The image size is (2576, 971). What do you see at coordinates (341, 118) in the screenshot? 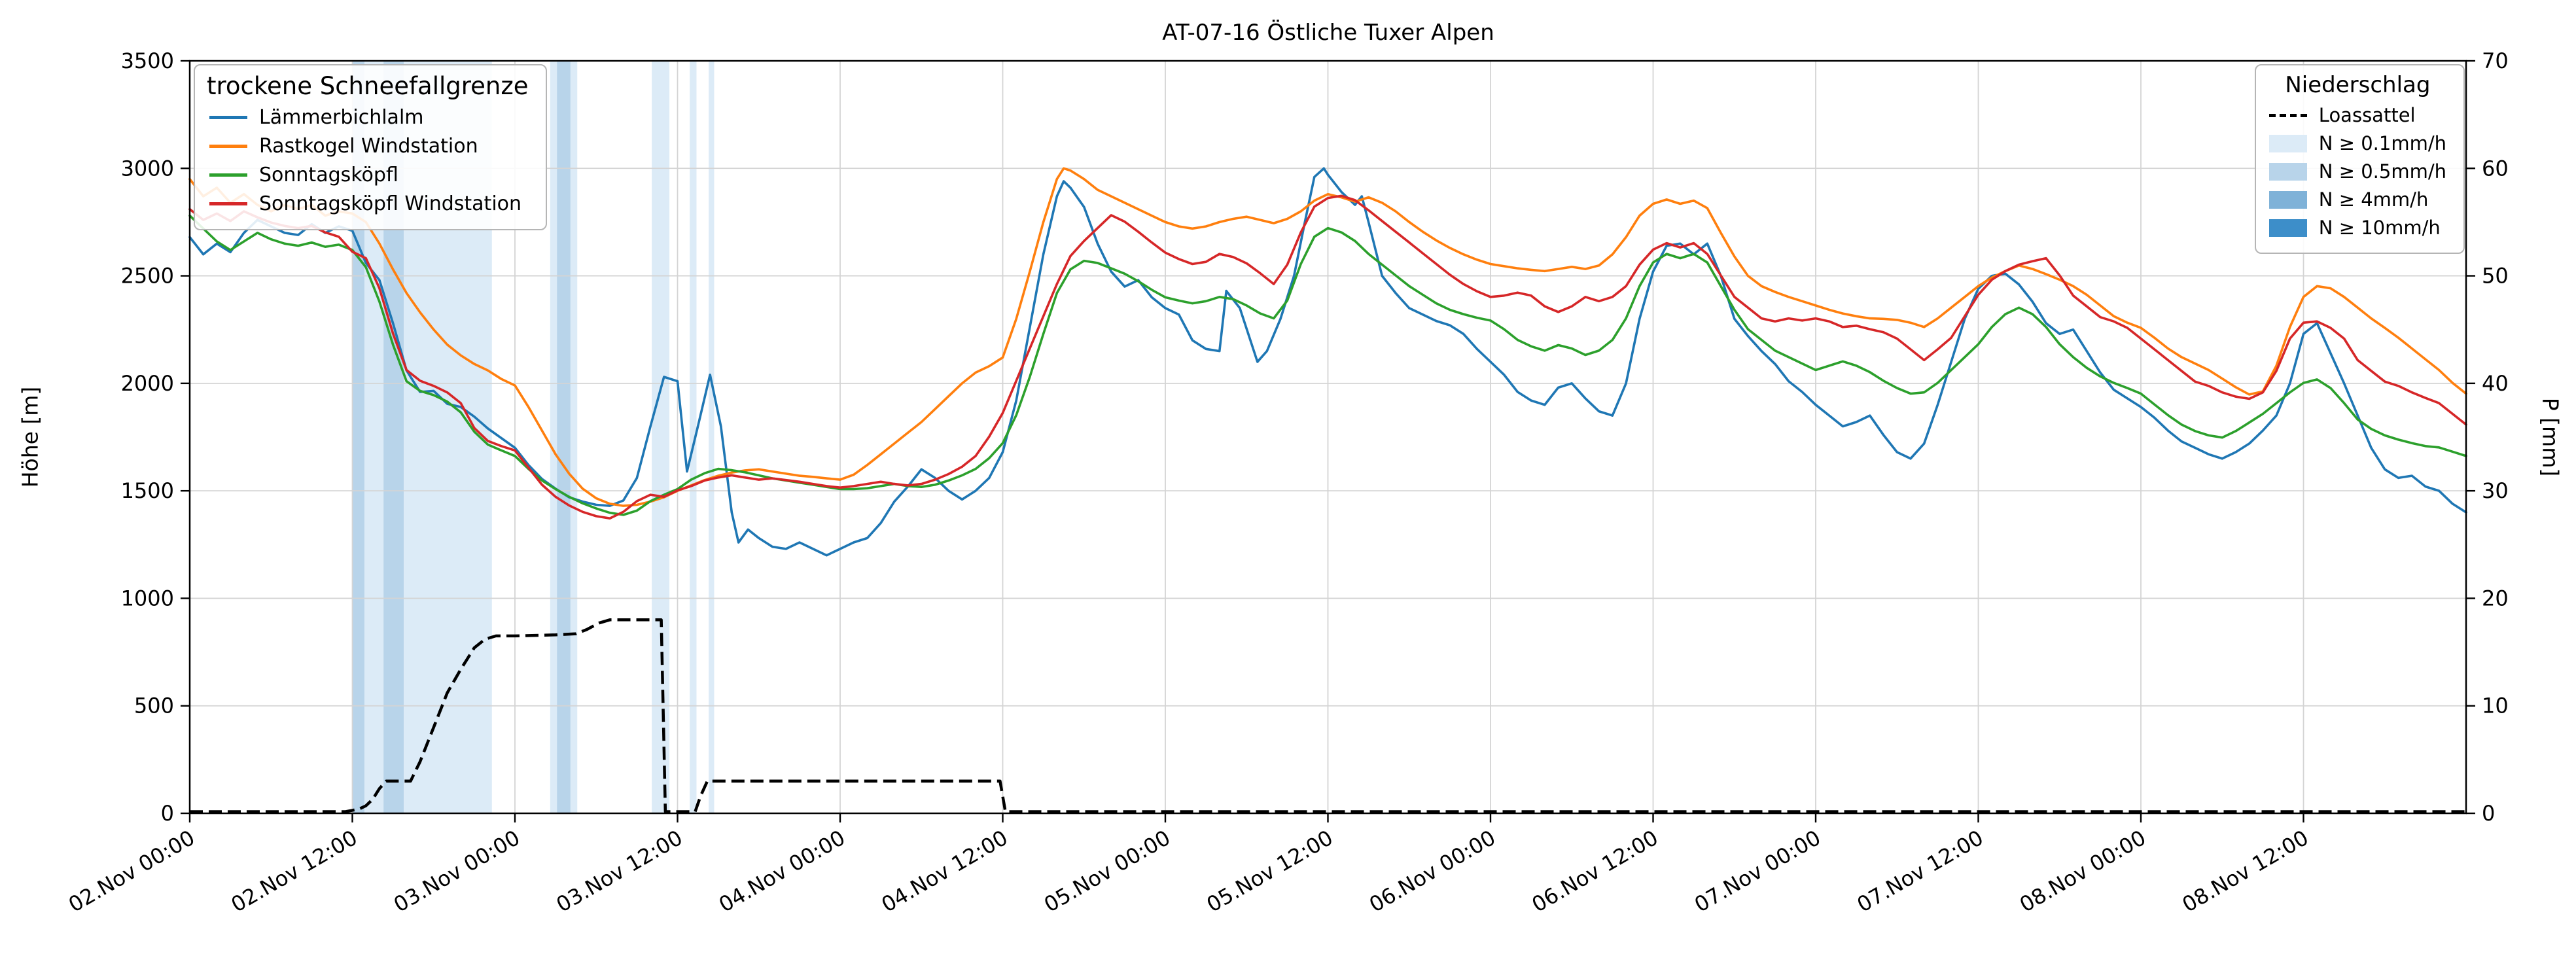
I see `legend-entry-label: Lämmerbichlalm` at bounding box center [341, 118].